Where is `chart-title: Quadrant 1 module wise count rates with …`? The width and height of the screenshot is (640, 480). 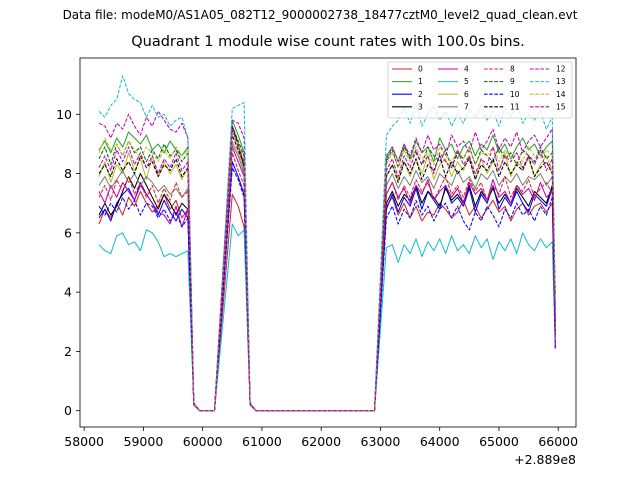
chart-title: Quadrant 1 module wise count rates with … is located at coordinates (328, 42).